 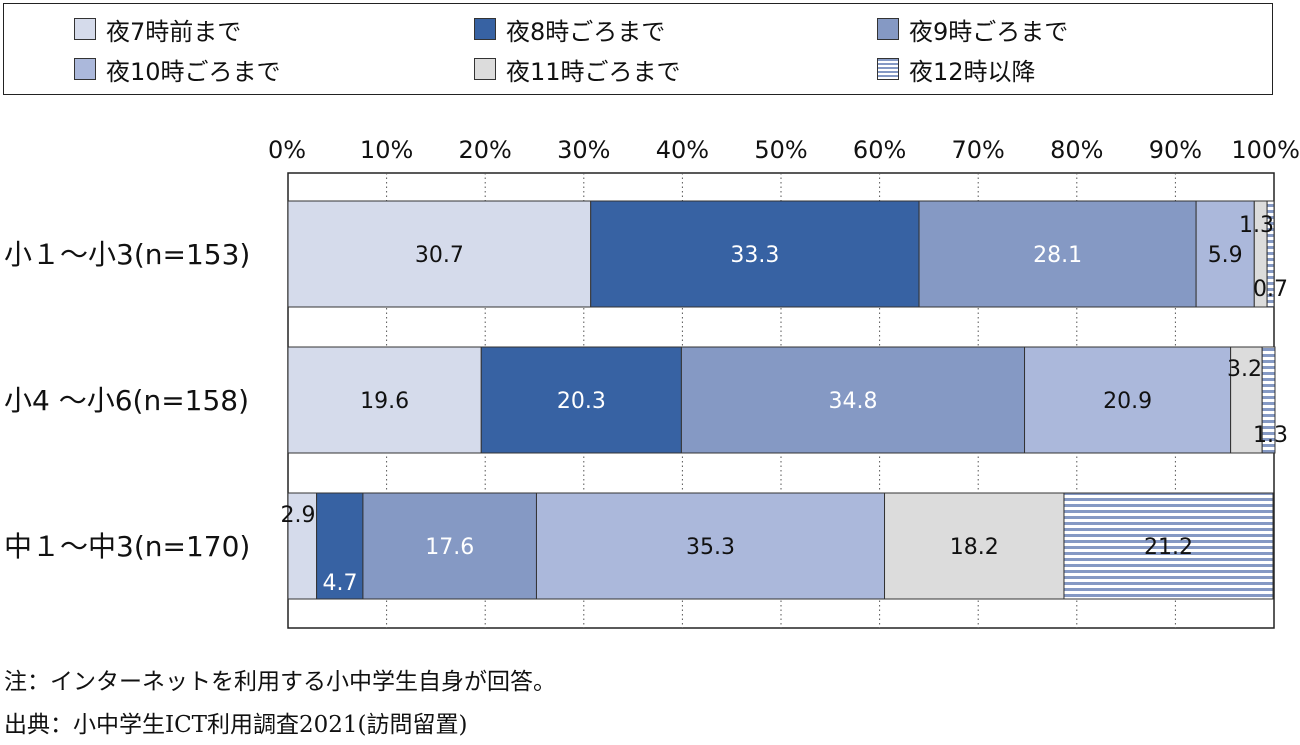 I want to click on category-label: 小１～小3(n=153), so click(x=127, y=254).